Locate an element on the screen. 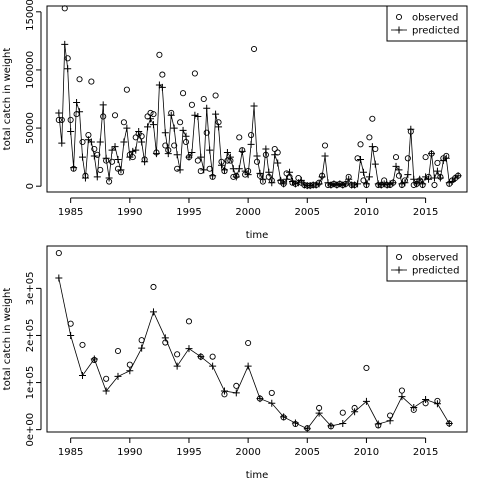 This screenshot has width=480, height=480. x-tick-label: 2005 is located at coordinates (307, 212).